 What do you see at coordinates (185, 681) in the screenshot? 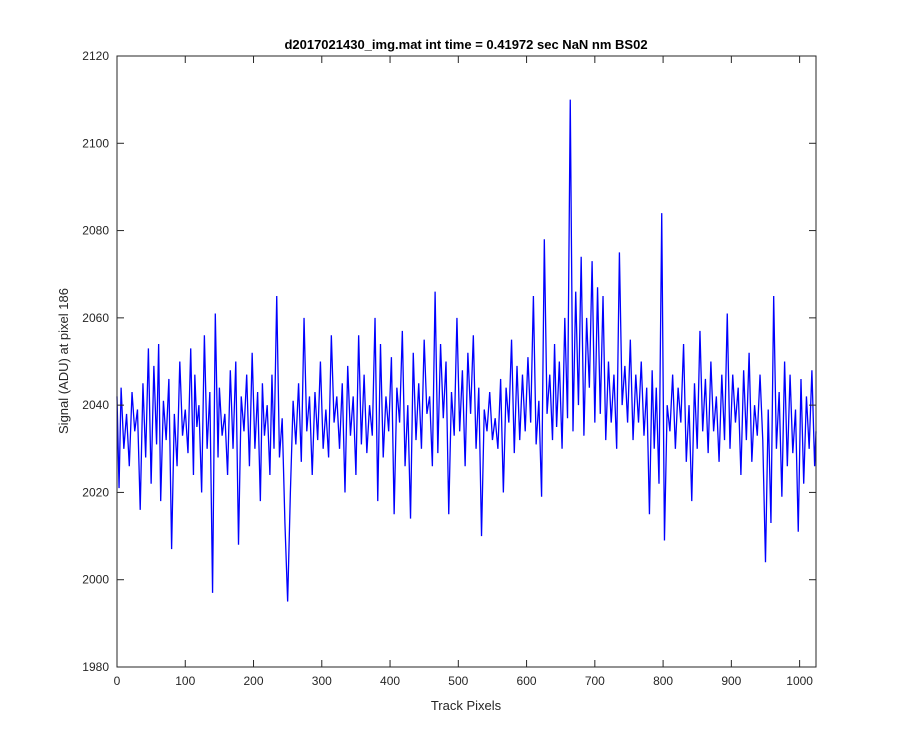
I see `x-tick-label: 100` at bounding box center [185, 681].